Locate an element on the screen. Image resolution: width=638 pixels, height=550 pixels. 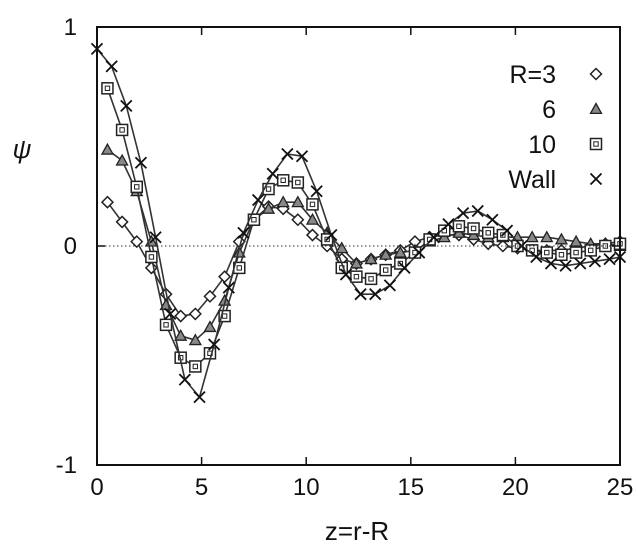
y-tick-label: -1 is located at coordinates (66, 465).